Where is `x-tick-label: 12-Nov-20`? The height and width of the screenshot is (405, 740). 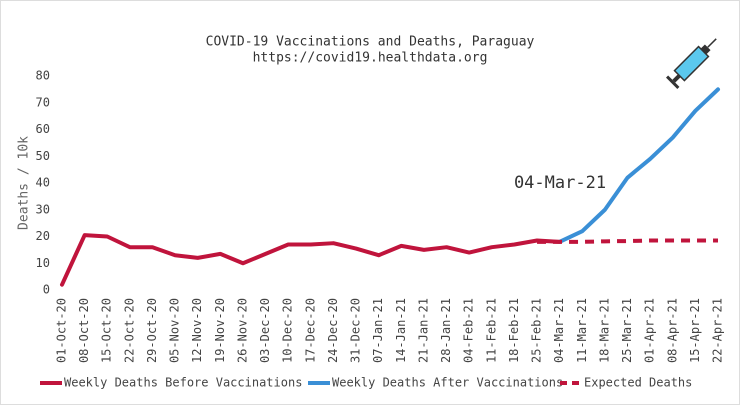
x-tick-label: 12-Nov-20 is located at coordinates (197, 330).